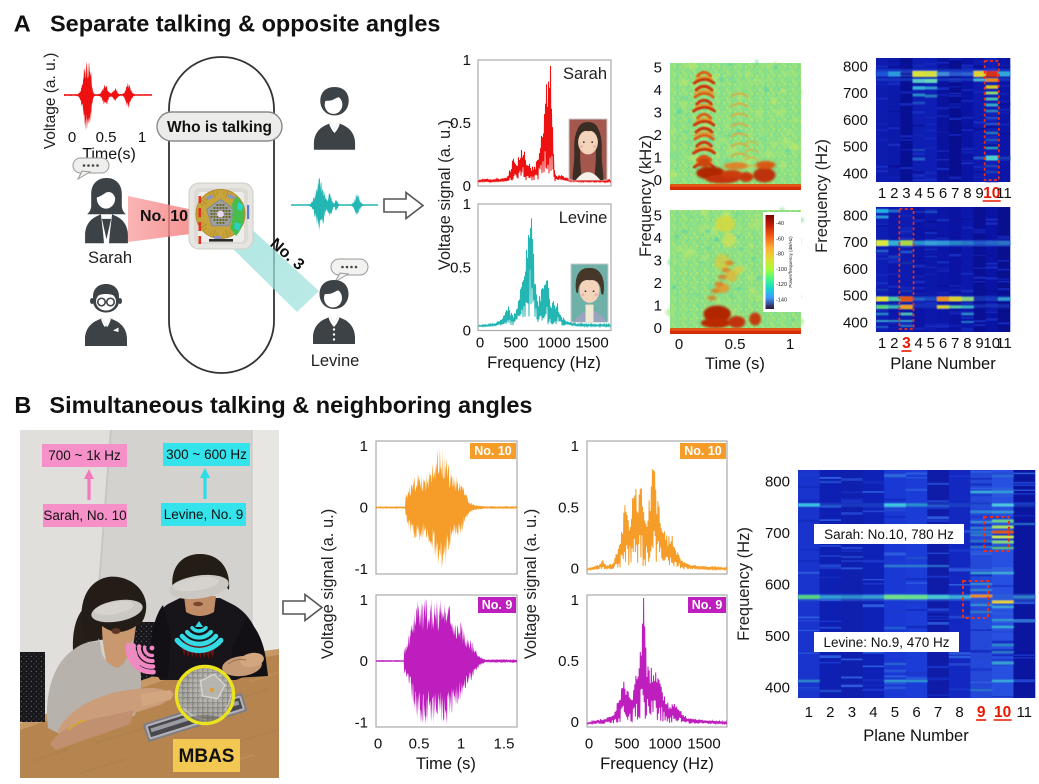 This screenshot has width=1039, height=784. Describe the element at coordinates (781, 301) in the screenshot. I see `svg-text: -140` at that location.